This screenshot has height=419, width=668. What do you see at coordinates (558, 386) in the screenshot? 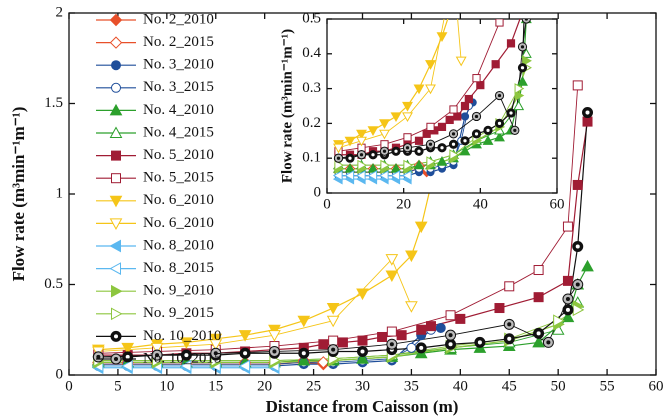
I see `x-tick-label: 50` at bounding box center [558, 386].